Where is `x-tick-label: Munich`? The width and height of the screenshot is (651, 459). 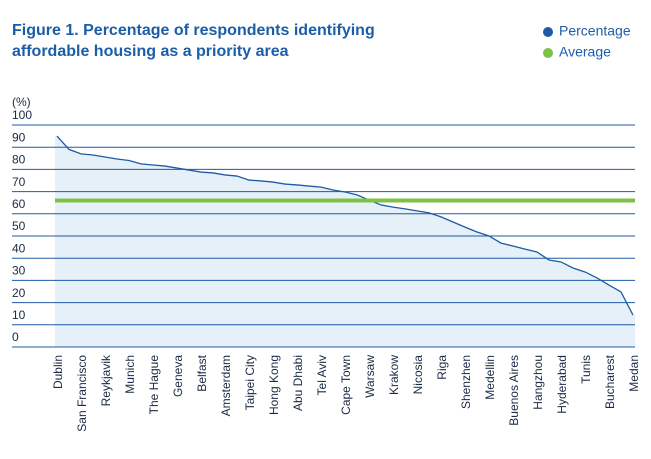 x-tick-label: Munich is located at coordinates (130, 374).